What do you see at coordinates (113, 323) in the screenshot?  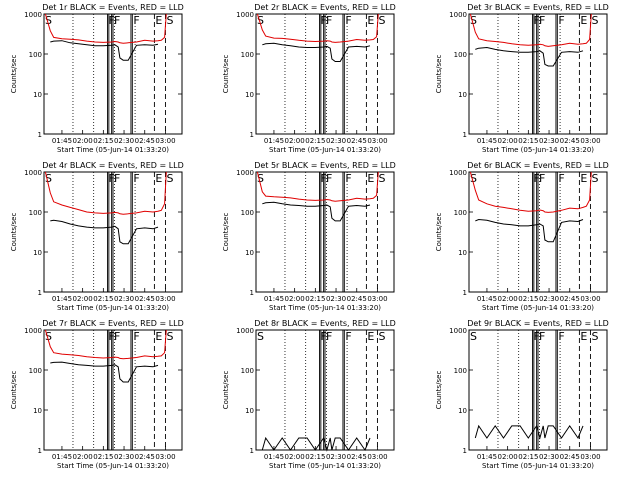 I see `chart-title: Det 7r BLACK = Events, RED = LLD` at bounding box center [113, 323].